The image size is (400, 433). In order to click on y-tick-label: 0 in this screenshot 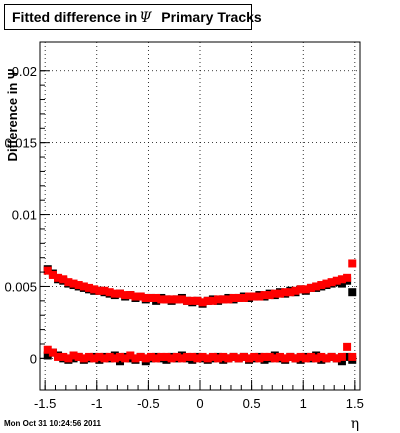, I will do `click(33, 358)`.